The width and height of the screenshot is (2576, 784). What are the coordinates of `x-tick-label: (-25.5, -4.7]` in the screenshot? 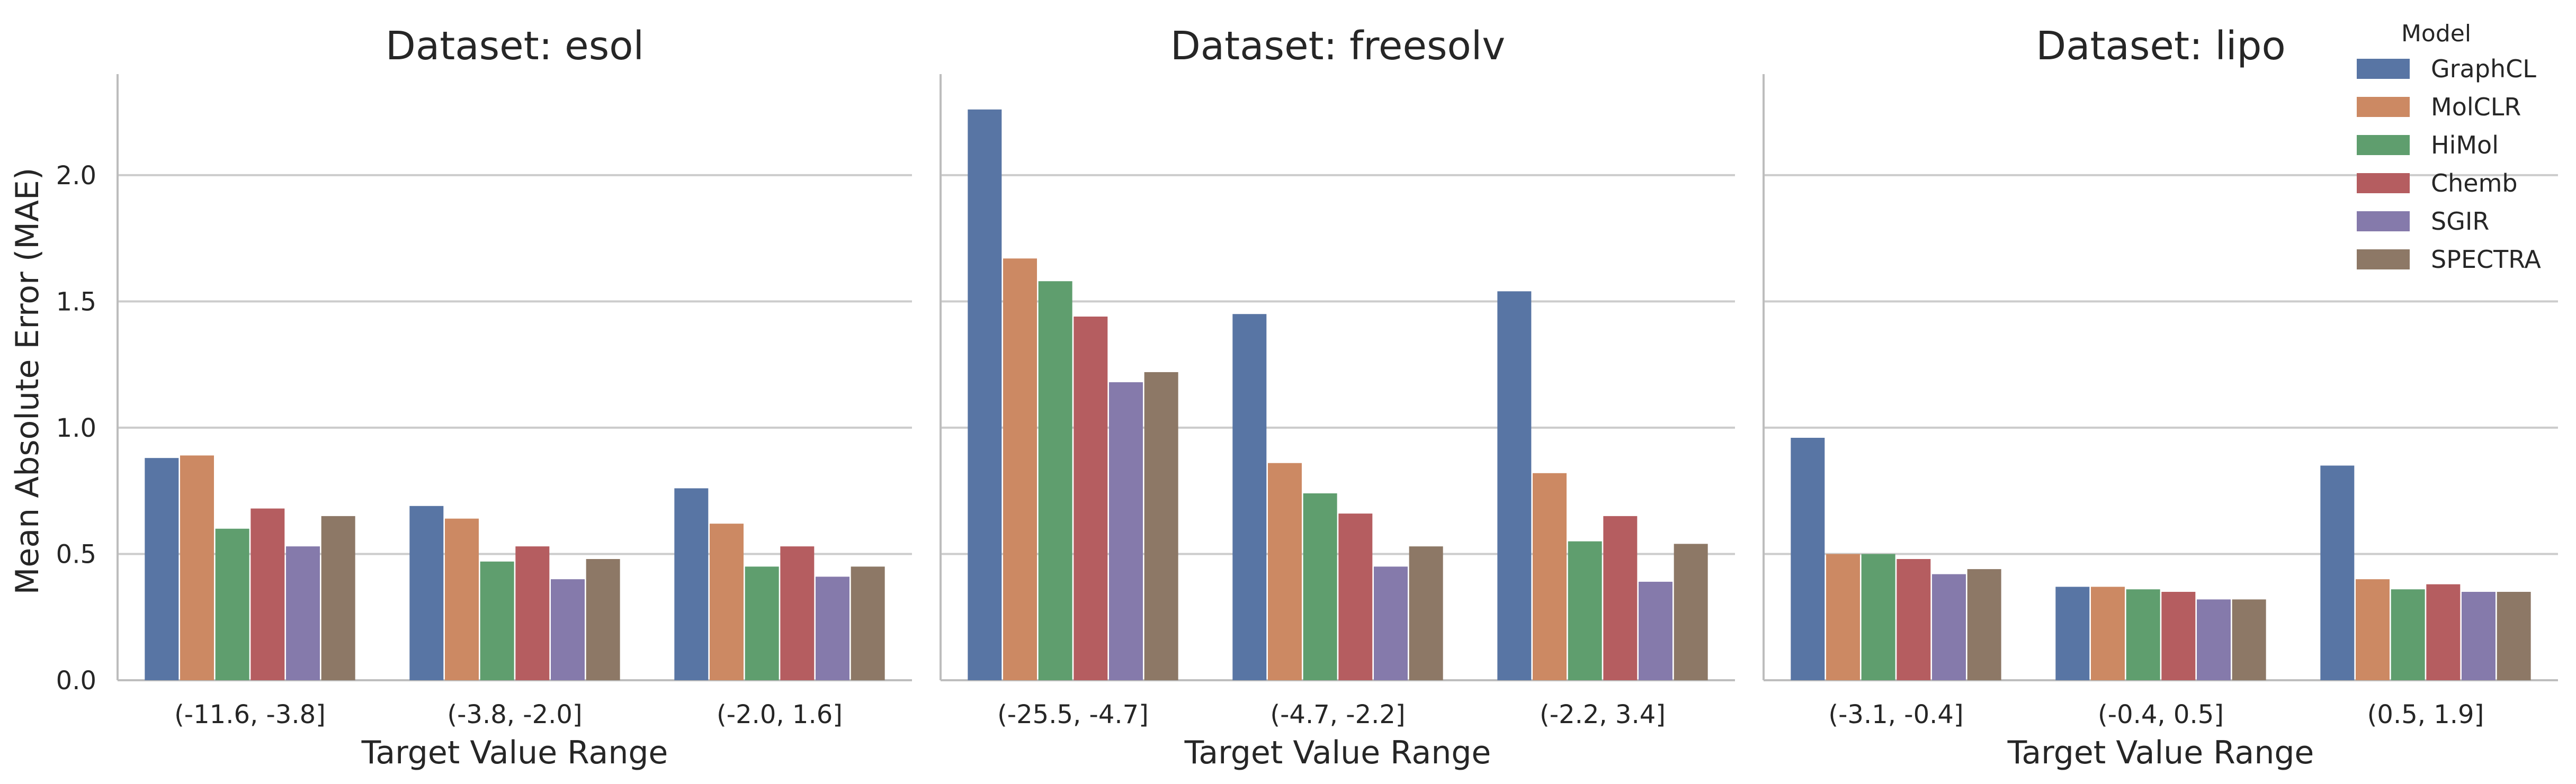 It's located at (1073, 714).